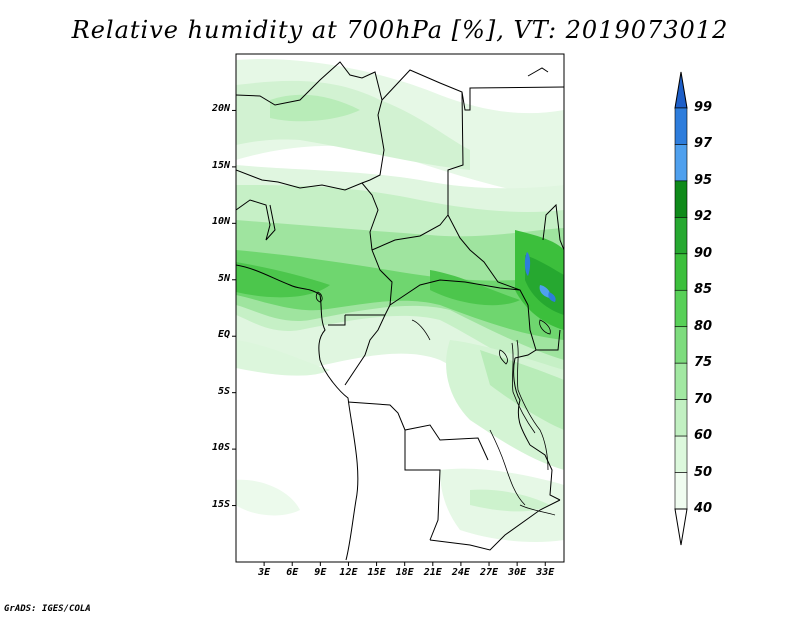 The image size is (800, 618). Describe the element at coordinates (220, 222) in the screenshot. I see `lat-label: 10N` at that location.